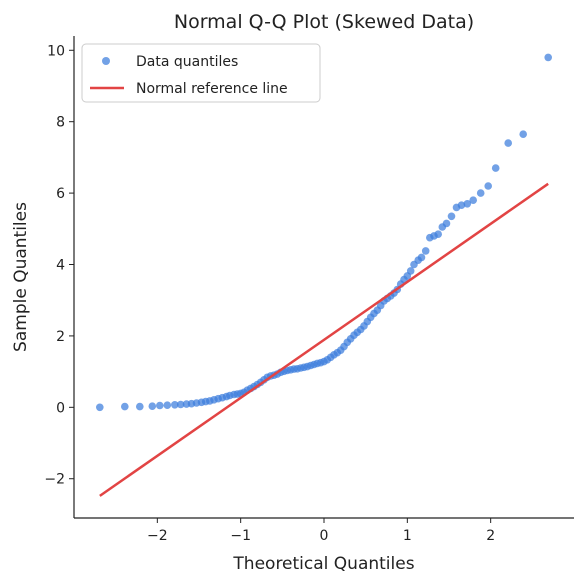 This screenshot has width=585, height=585. What do you see at coordinates (157, 536) in the screenshot?
I see `x-tick-label: −2` at bounding box center [157, 536].